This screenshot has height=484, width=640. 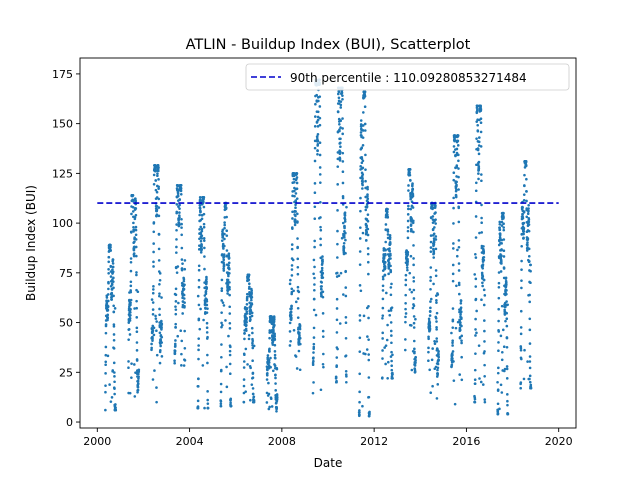 I want to click on legend-box, so click(x=407, y=77).